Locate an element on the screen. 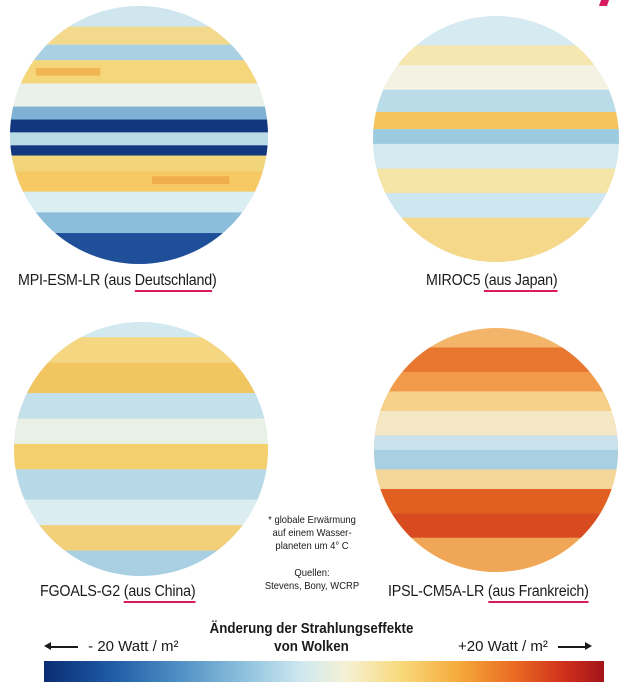 The height and width of the screenshot is (682, 623). legend-title-line-2: von Wolken is located at coordinates (311, 647).